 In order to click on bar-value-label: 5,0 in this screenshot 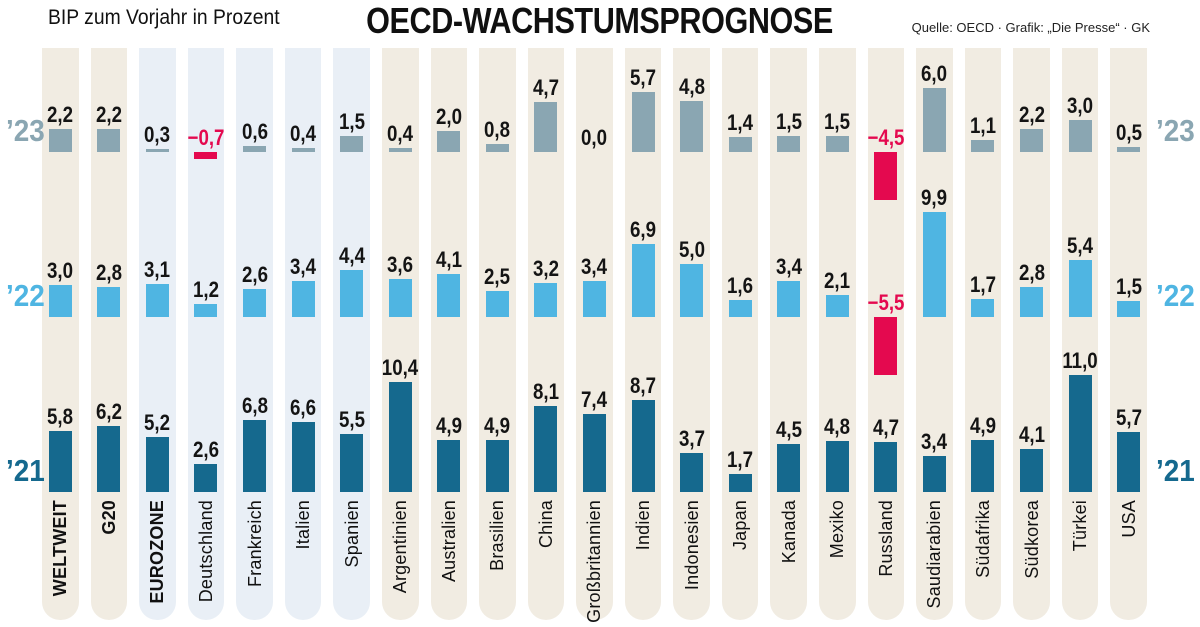, I will do `click(691, 249)`.